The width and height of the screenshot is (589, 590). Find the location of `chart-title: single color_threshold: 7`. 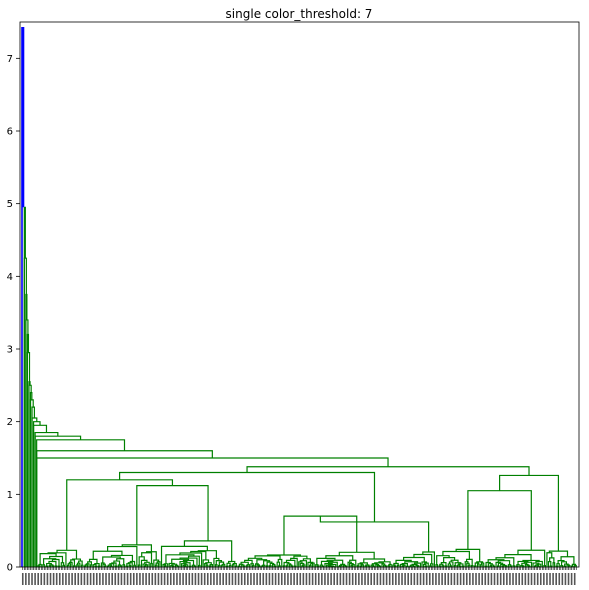

chart-title: single color_threshold: 7 is located at coordinates (299, 14).